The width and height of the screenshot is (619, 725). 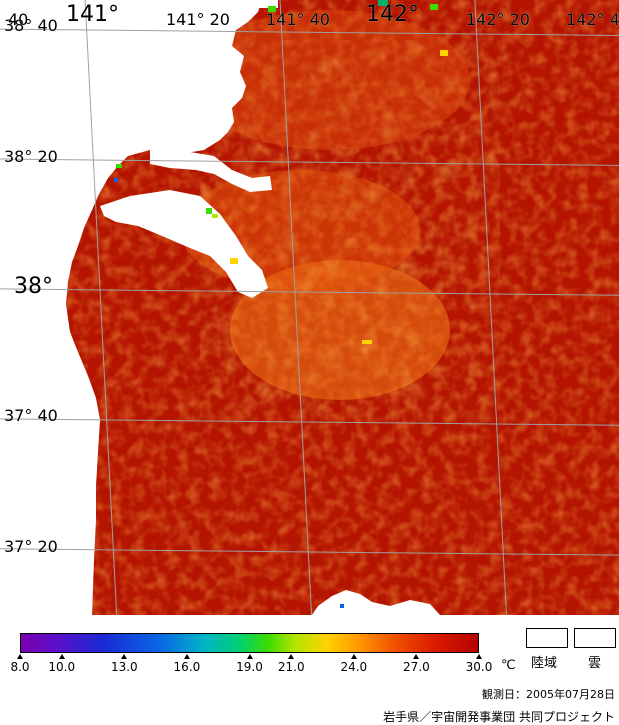 What do you see at coordinates (31, 416) in the screenshot?
I see `latitude-label: 37° 40` at bounding box center [31, 416].